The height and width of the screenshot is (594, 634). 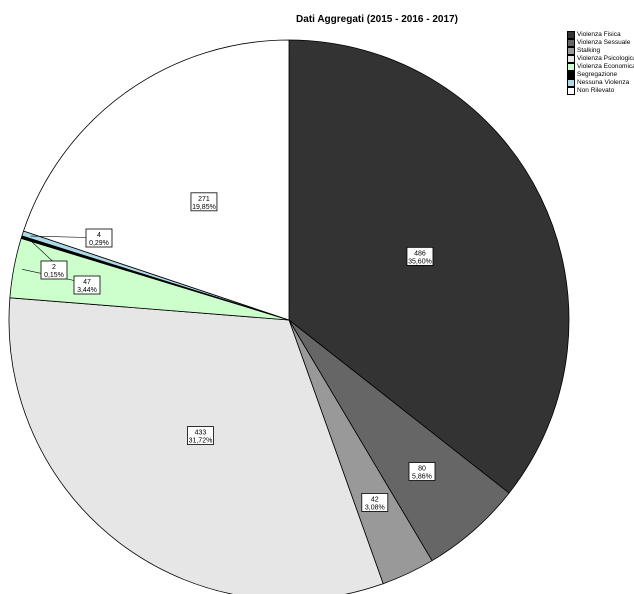 I want to click on legend-item: Non Rilevato, so click(x=600, y=91).